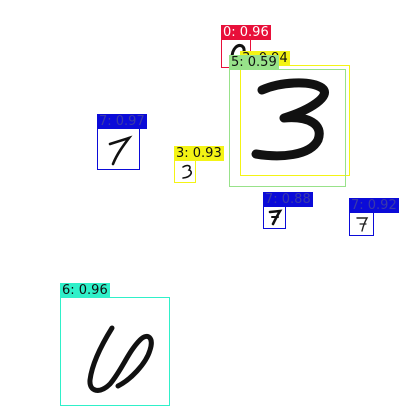  What do you see at coordinates (187, 171) in the screenshot?
I see `digit-3-small` at bounding box center [187, 171].